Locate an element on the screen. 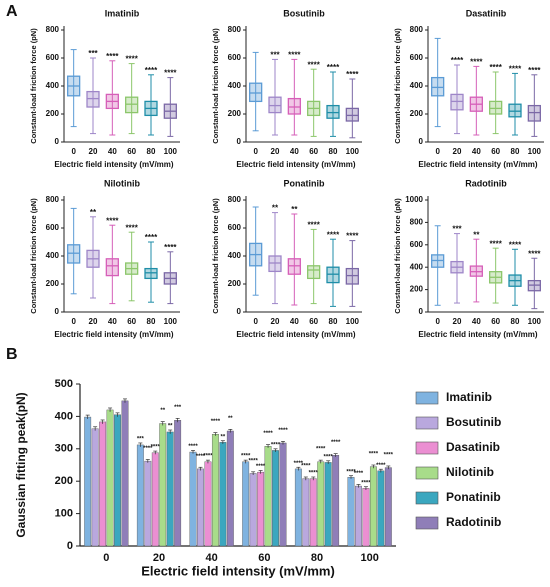 The image size is (550, 587). legend-label: Imatinib is located at coordinates (469, 397).